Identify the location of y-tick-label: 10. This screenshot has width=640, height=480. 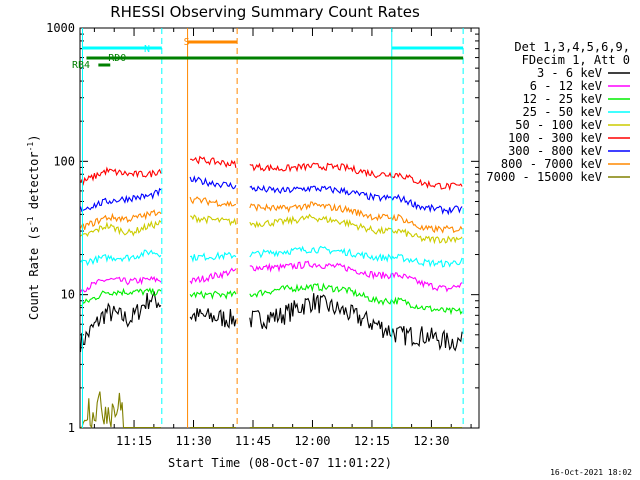
(68, 295).